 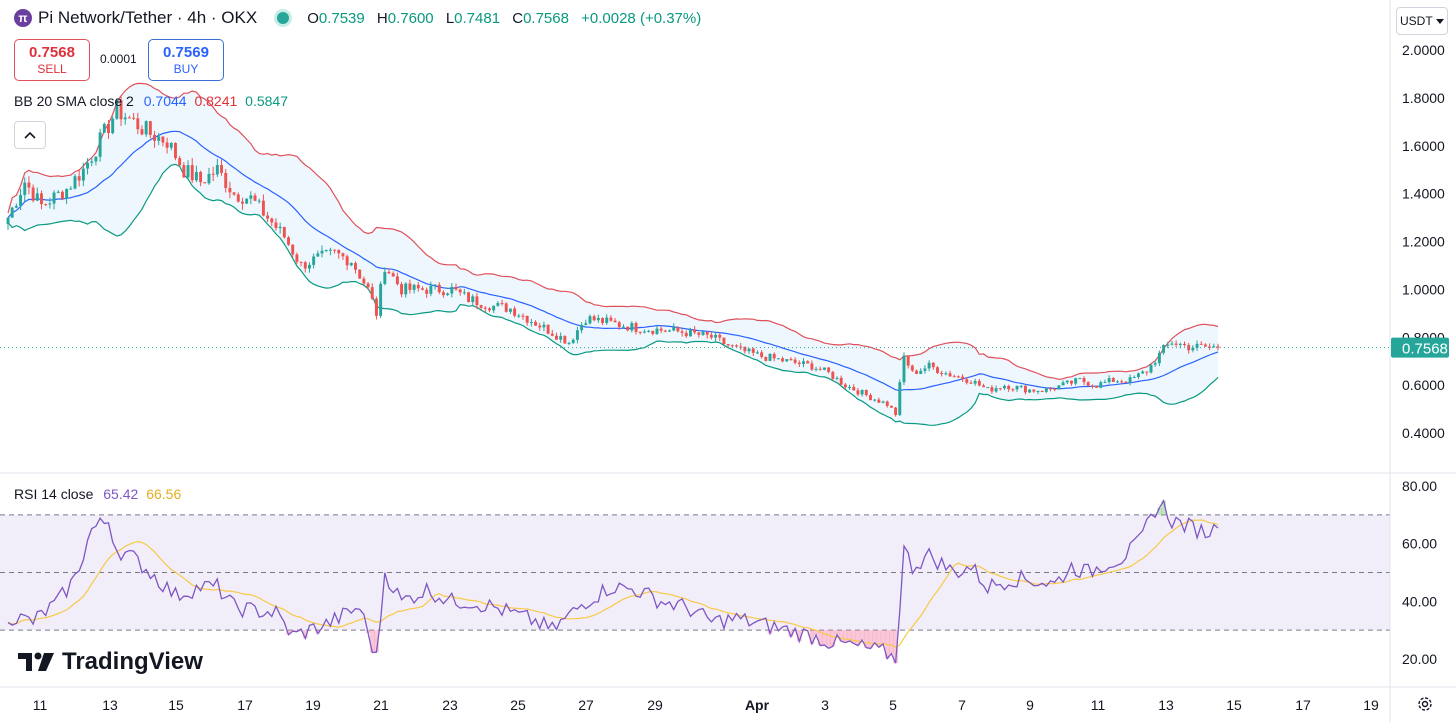 I want to click on time-tick-label: 5, so click(x=893, y=705).